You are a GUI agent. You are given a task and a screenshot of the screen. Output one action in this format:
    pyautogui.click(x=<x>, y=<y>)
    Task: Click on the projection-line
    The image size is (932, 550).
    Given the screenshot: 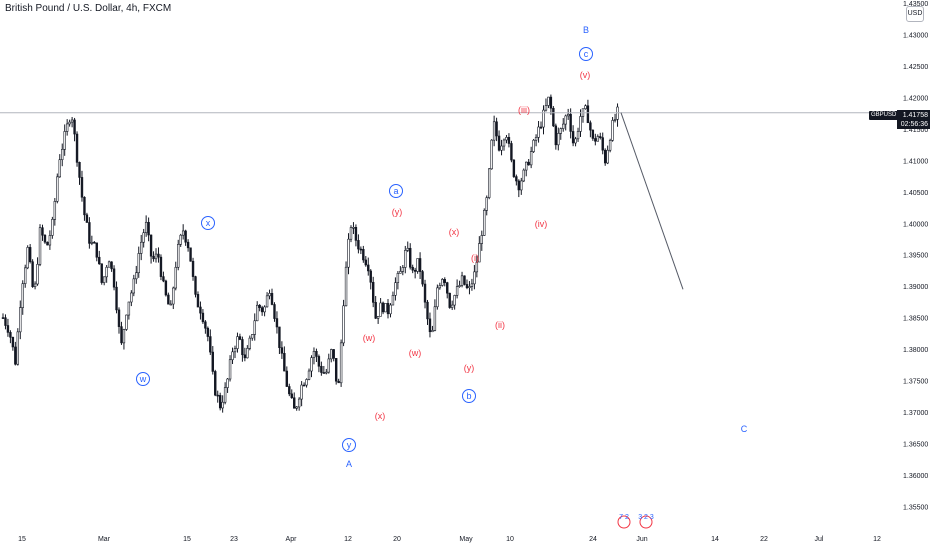 What is the action you would take?
    pyautogui.click(x=652, y=201)
    